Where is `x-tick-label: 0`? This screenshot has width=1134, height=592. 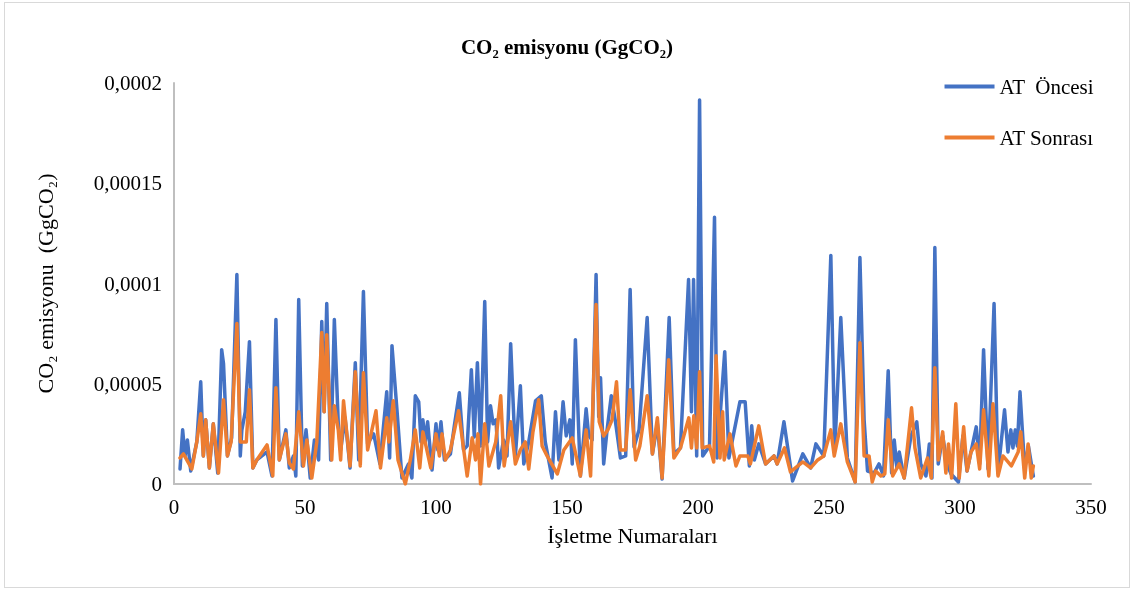
x-tick-label: 0 is located at coordinates (174, 506).